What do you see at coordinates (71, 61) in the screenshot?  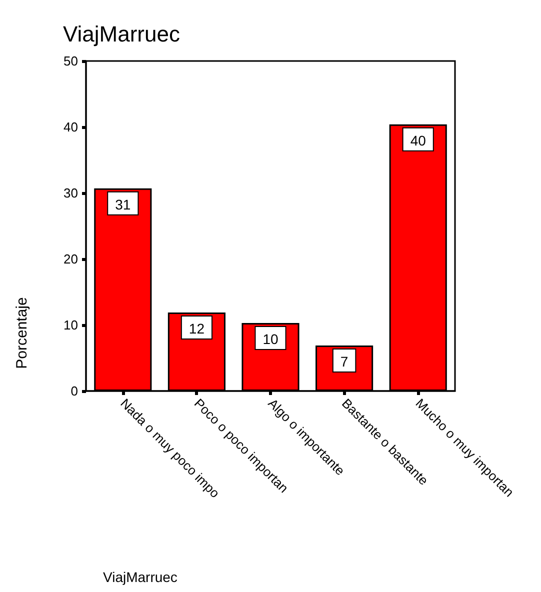 I see `y-tick-label: 50` at bounding box center [71, 61].